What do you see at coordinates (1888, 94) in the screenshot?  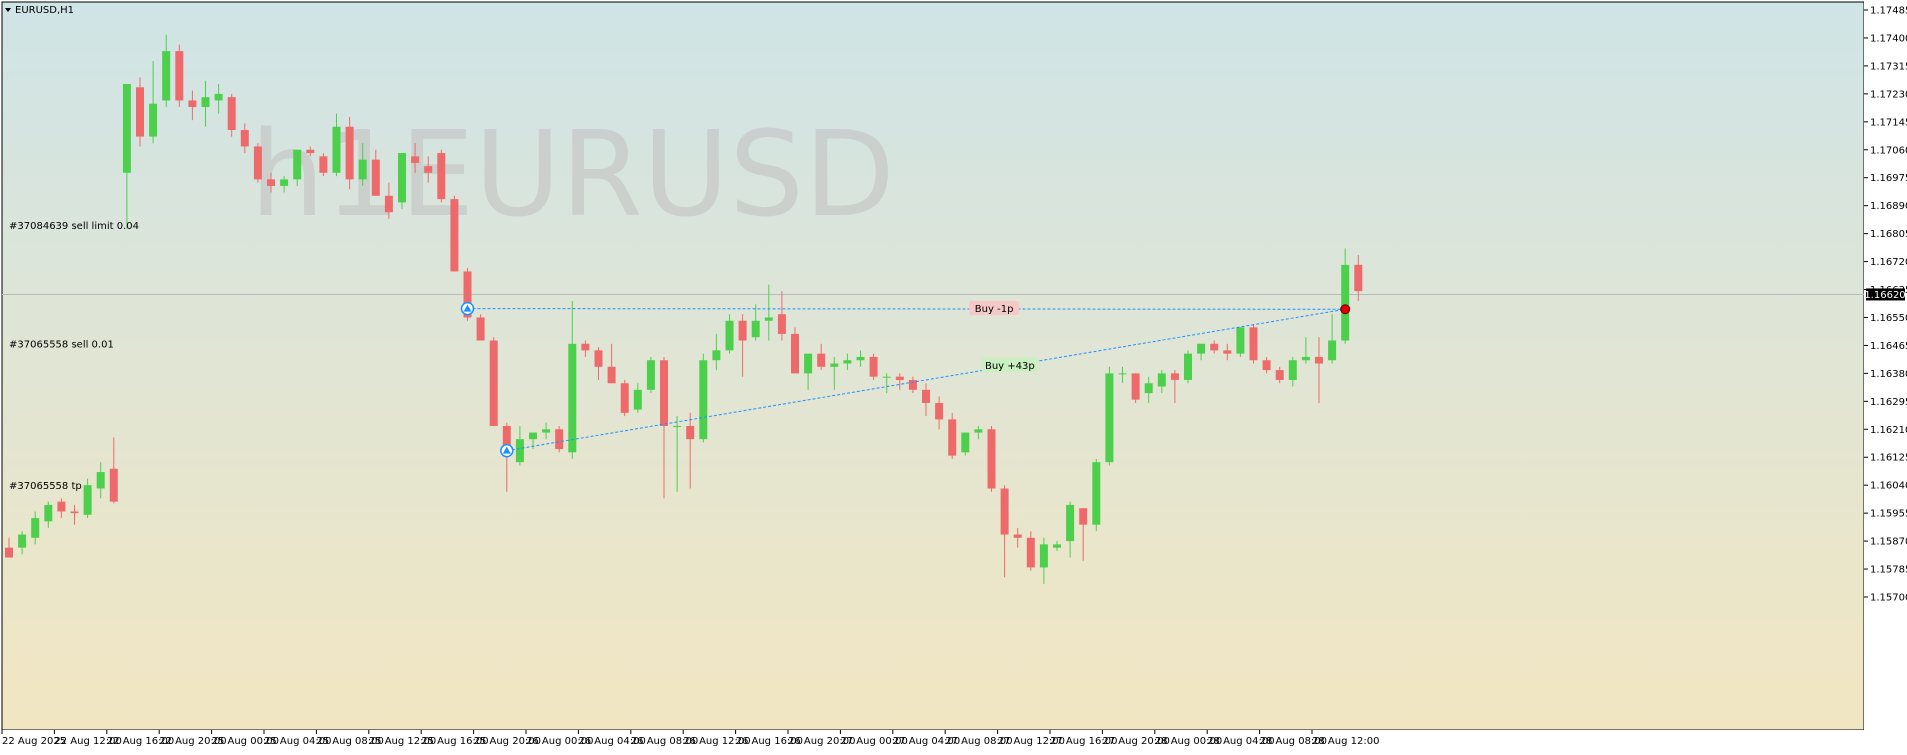 I see `price-tick-label: 1.17230` at bounding box center [1888, 94].